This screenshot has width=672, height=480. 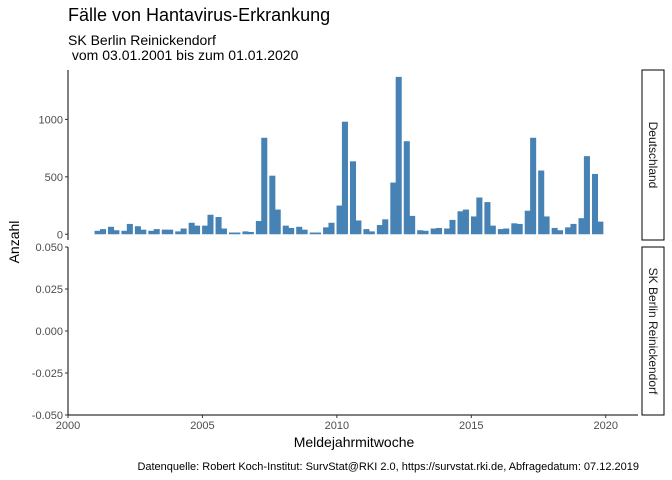 What do you see at coordinates (49, 332) in the screenshot?
I see `y-tick-label-2-3: 0.000` at bounding box center [49, 332].